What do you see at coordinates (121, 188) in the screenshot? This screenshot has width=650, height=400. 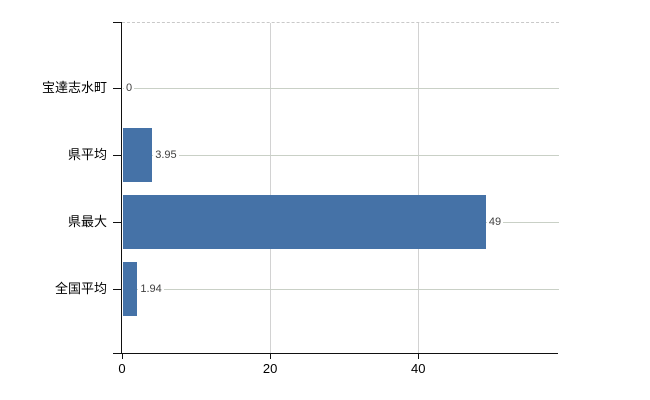 I see `y-axis-line` at bounding box center [121, 188].